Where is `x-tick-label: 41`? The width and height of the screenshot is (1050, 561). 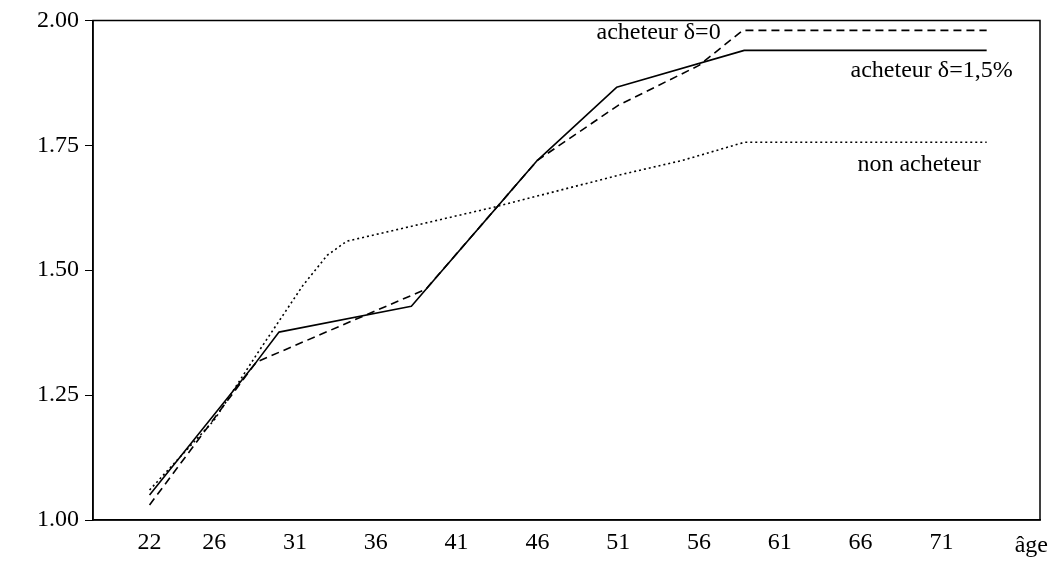 x-tick-label: 41 is located at coordinates (456, 540).